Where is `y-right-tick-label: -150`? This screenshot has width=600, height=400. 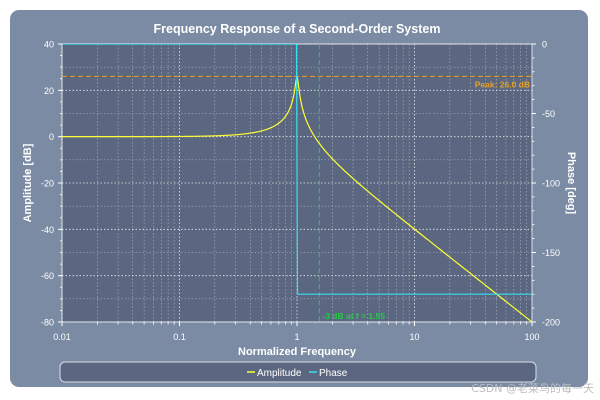
y-right-tick-label: -150 is located at coordinates (551, 253).